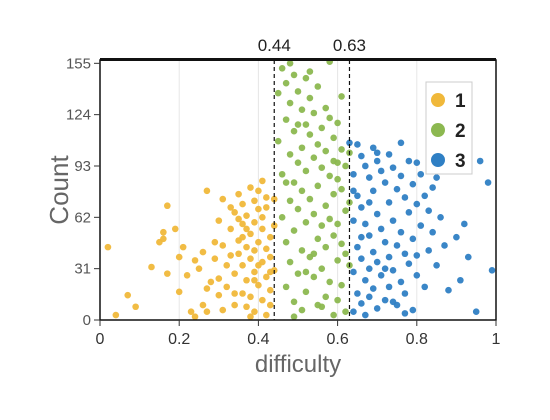 Image resolution: width=550 pixels, height=420 pixels. What do you see at coordinates (78, 63) in the screenshot?
I see `y-tick-label: 155` at bounding box center [78, 63].